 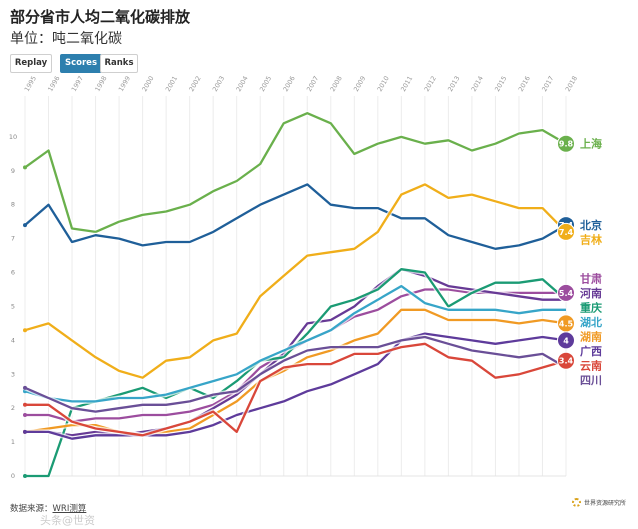 What do you see at coordinates (406, 84) in the screenshot?
I see `x-tick-label: 2011` at bounding box center [406, 84].